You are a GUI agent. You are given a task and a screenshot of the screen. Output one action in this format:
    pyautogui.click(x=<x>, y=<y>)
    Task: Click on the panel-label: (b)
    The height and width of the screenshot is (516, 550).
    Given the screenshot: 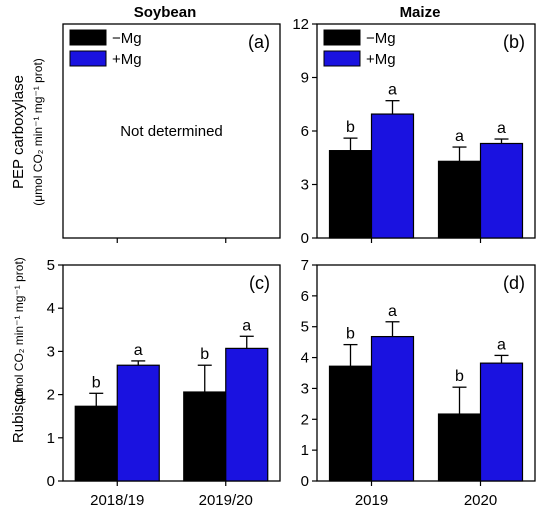 What is the action you would take?
    pyautogui.click(x=514, y=42)
    